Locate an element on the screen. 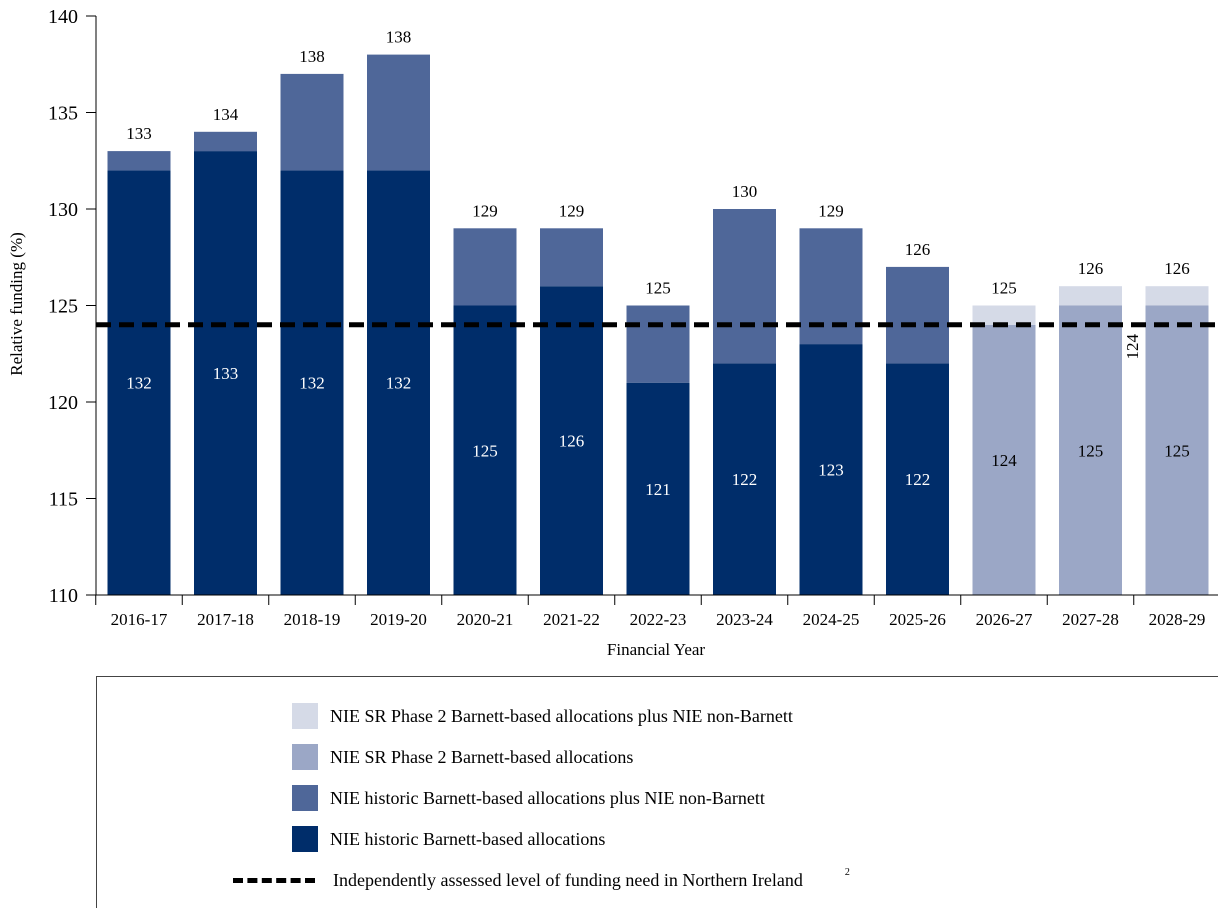 The width and height of the screenshot is (1218, 908). y-tick-label: 110 is located at coordinates (63, 596).